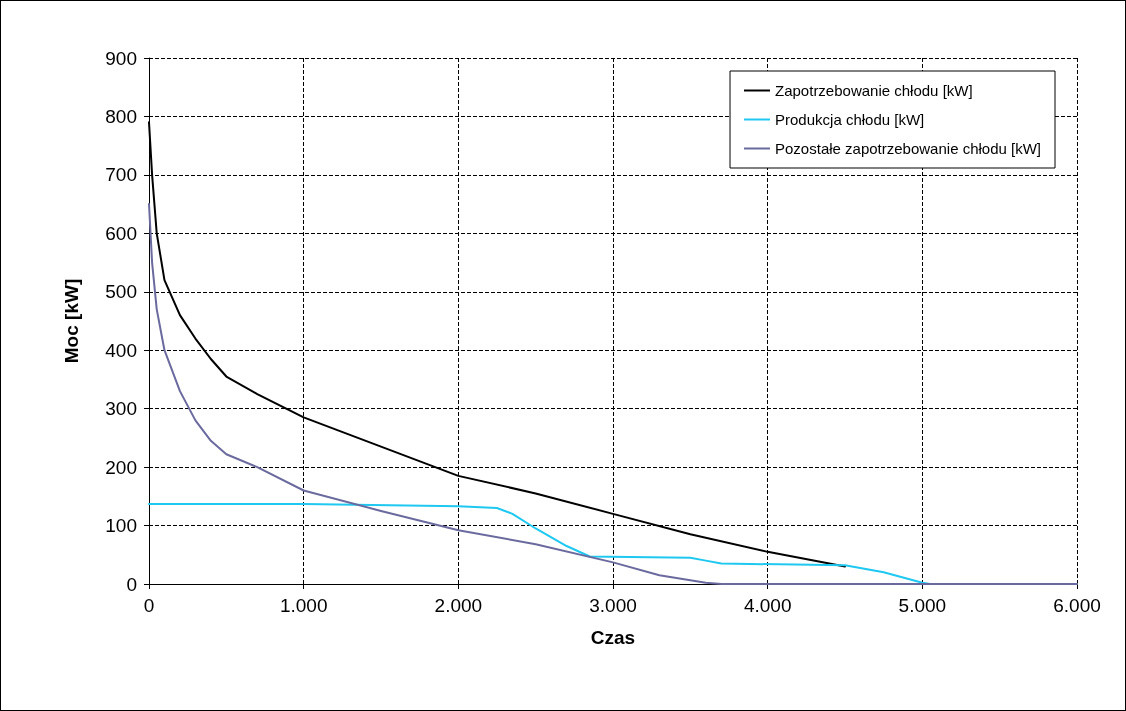 Image resolution: width=1126 pixels, height=711 pixels. What do you see at coordinates (121, 409) in the screenshot?
I see `y-tick-label: 300` at bounding box center [121, 409].